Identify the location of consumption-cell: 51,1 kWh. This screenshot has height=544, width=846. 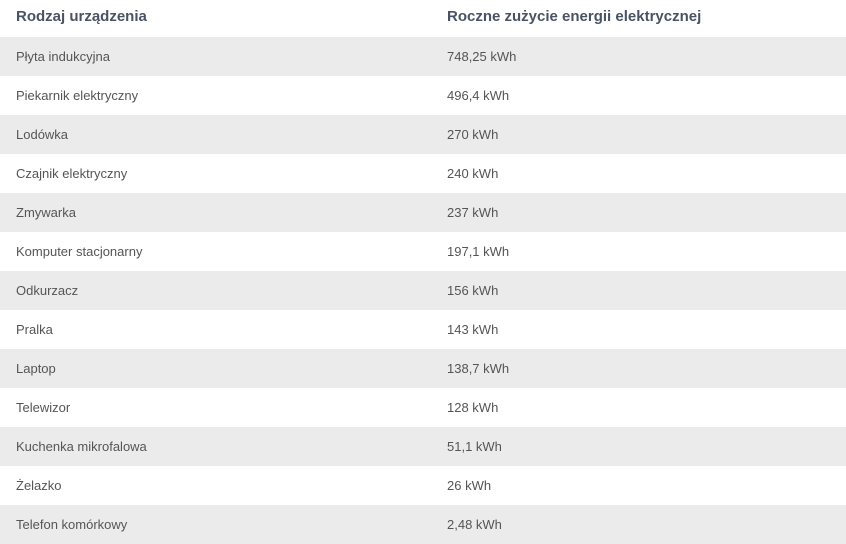
(646, 446).